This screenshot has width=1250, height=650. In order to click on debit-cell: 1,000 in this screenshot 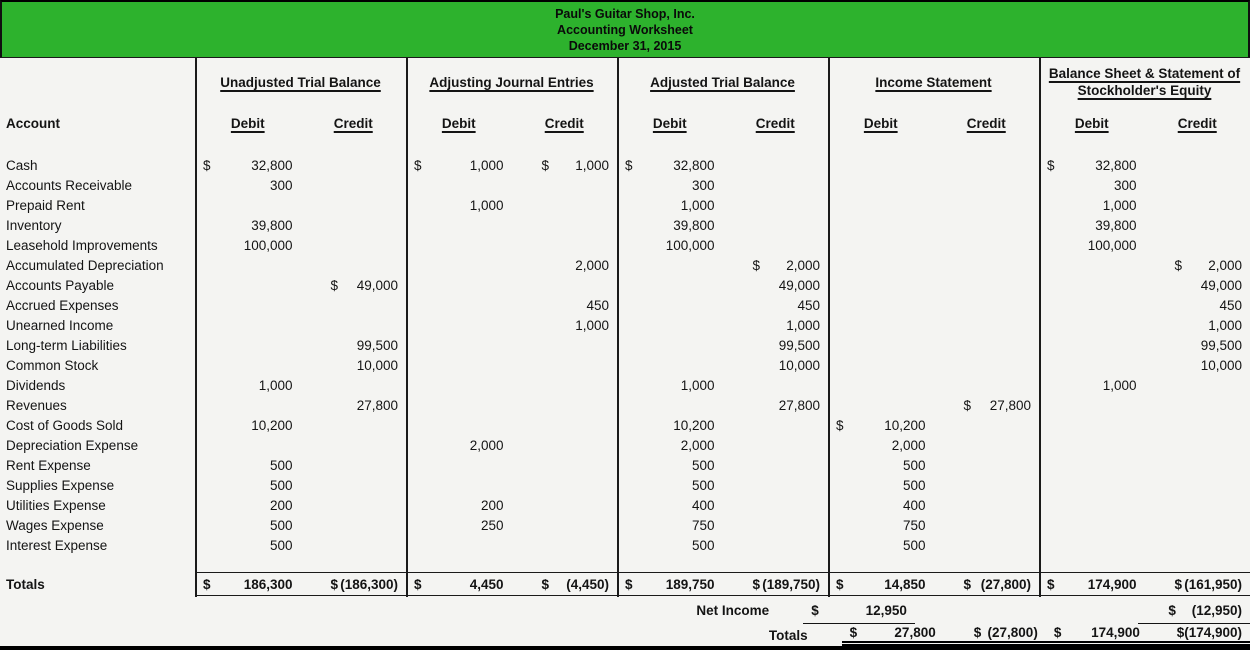, I will do `click(1092, 205)`.